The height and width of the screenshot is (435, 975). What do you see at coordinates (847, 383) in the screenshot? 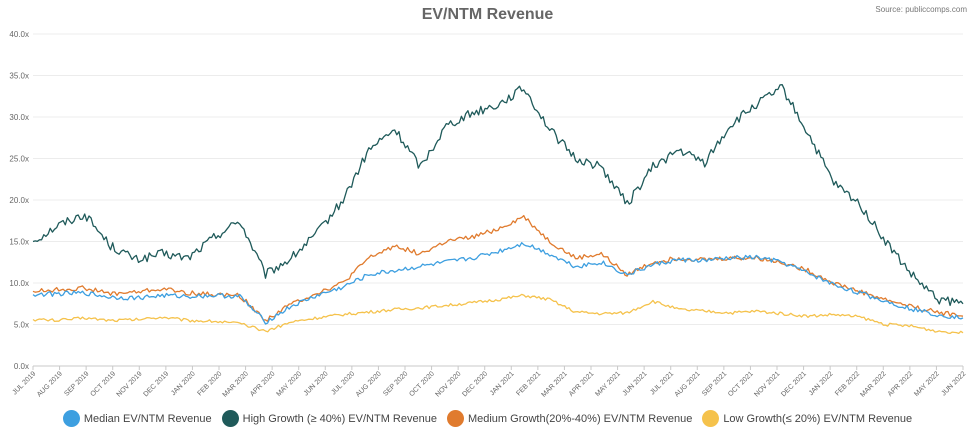
I see `x-tick-label: FEB 2022` at bounding box center [847, 383].